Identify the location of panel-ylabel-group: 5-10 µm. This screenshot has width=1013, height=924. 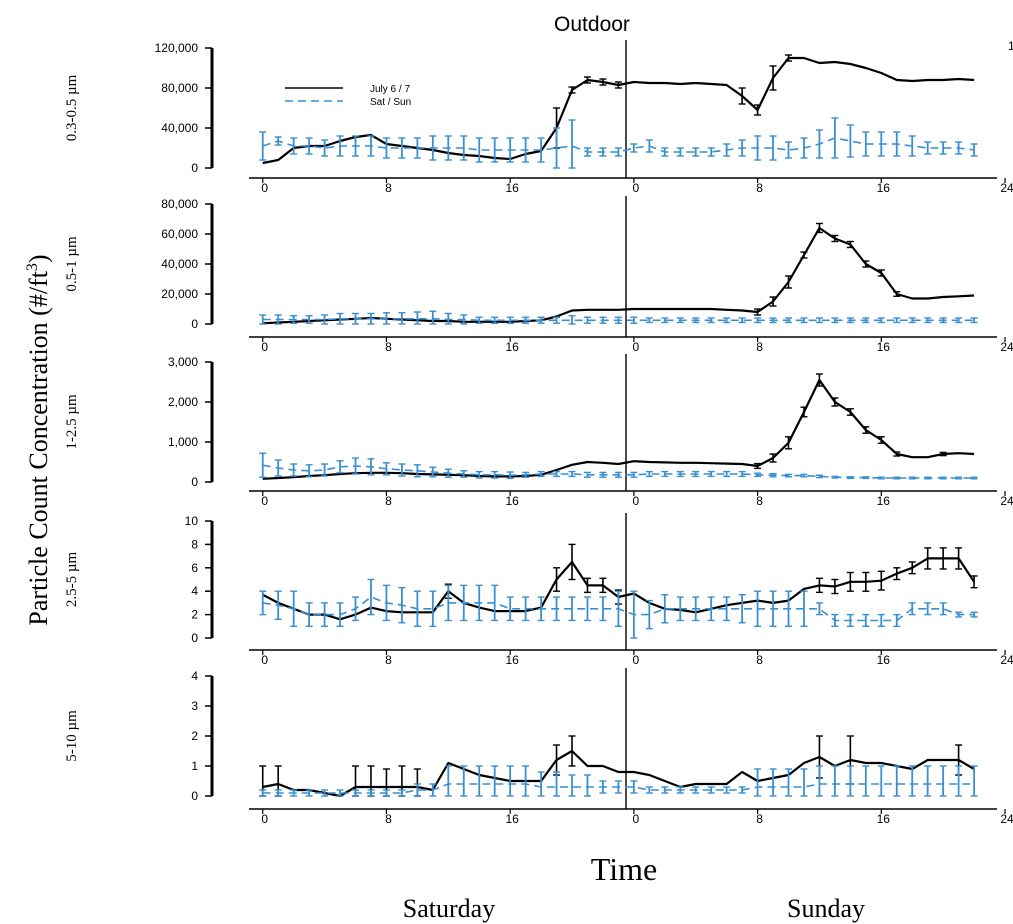
(72, 736).